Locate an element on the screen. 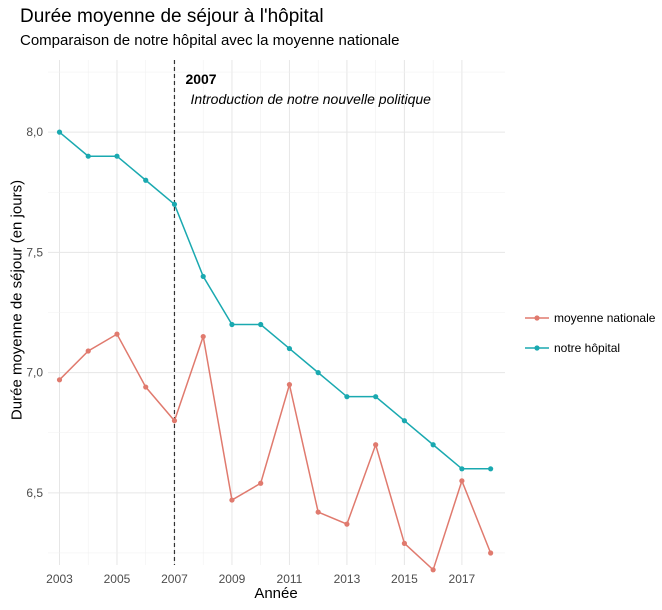  x-tick-label: 2009 is located at coordinates (232, 579).